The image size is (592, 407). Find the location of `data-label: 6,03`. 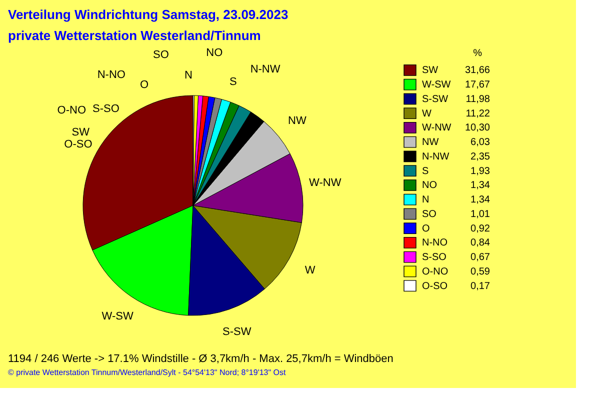

data-label: 6,03 is located at coordinates (480, 142).